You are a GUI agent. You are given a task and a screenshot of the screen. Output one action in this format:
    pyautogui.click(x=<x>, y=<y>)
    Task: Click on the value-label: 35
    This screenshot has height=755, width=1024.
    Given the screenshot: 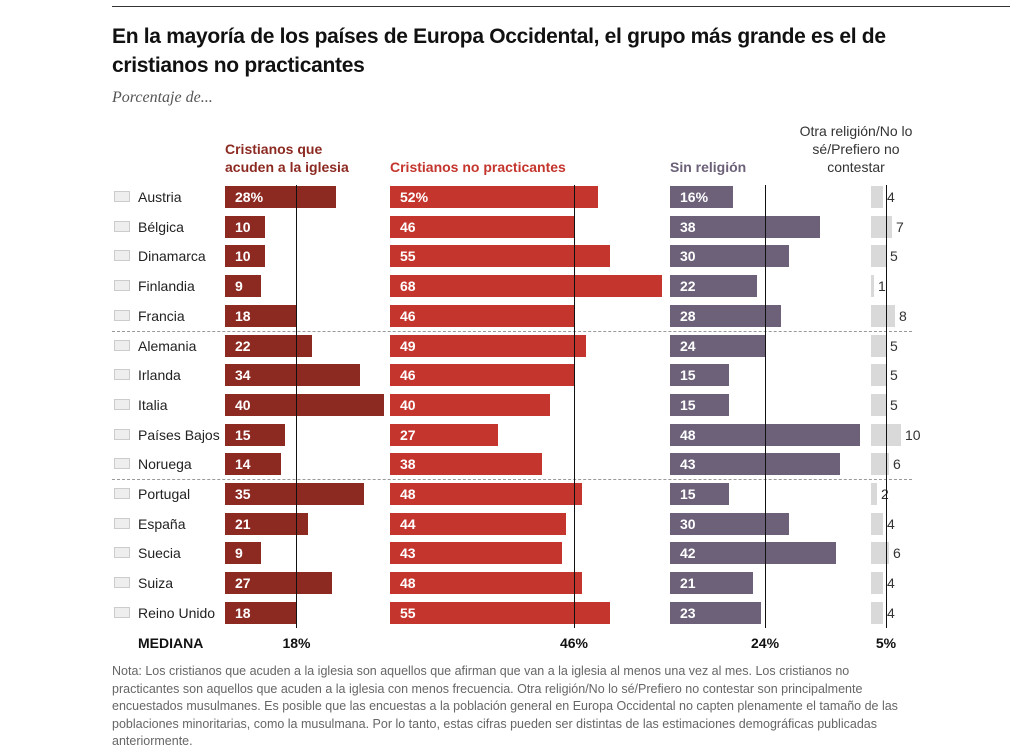 What is the action you would take?
    pyautogui.click(x=243, y=494)
    